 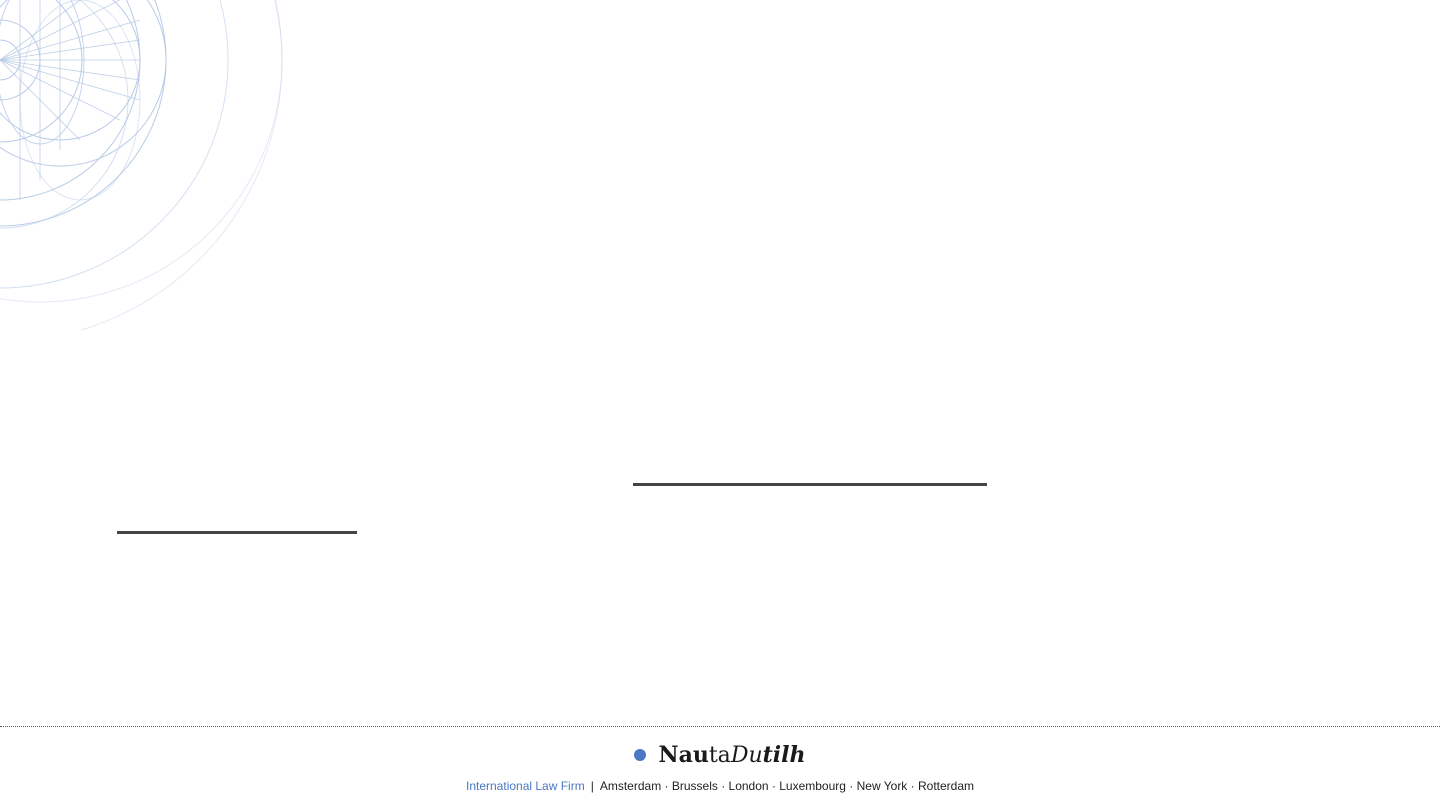 What do you see at coordinates (810, 484) in the screenshot?
I see `title-underline` at bounding box center [810, 484].